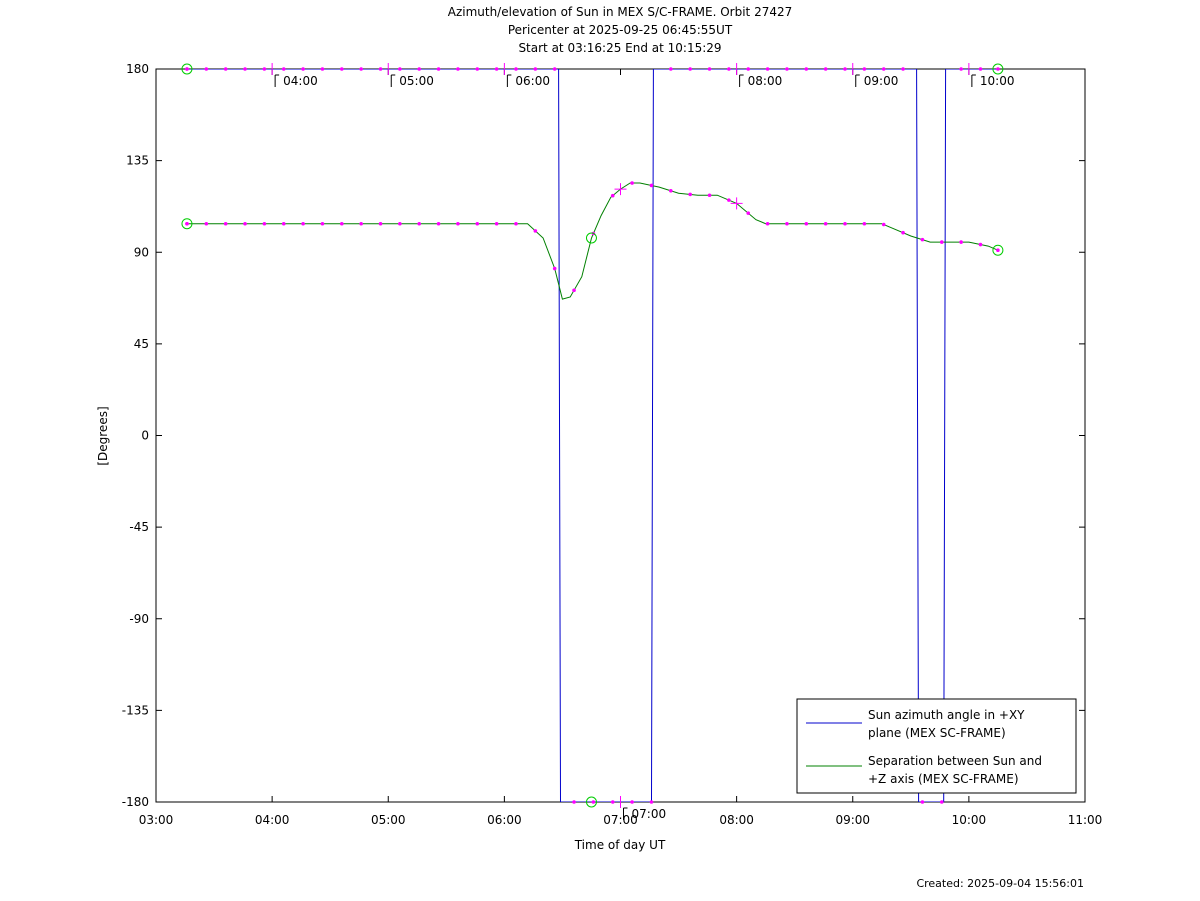  I want to click on pericenter-ring-separation, so click(591, 238).